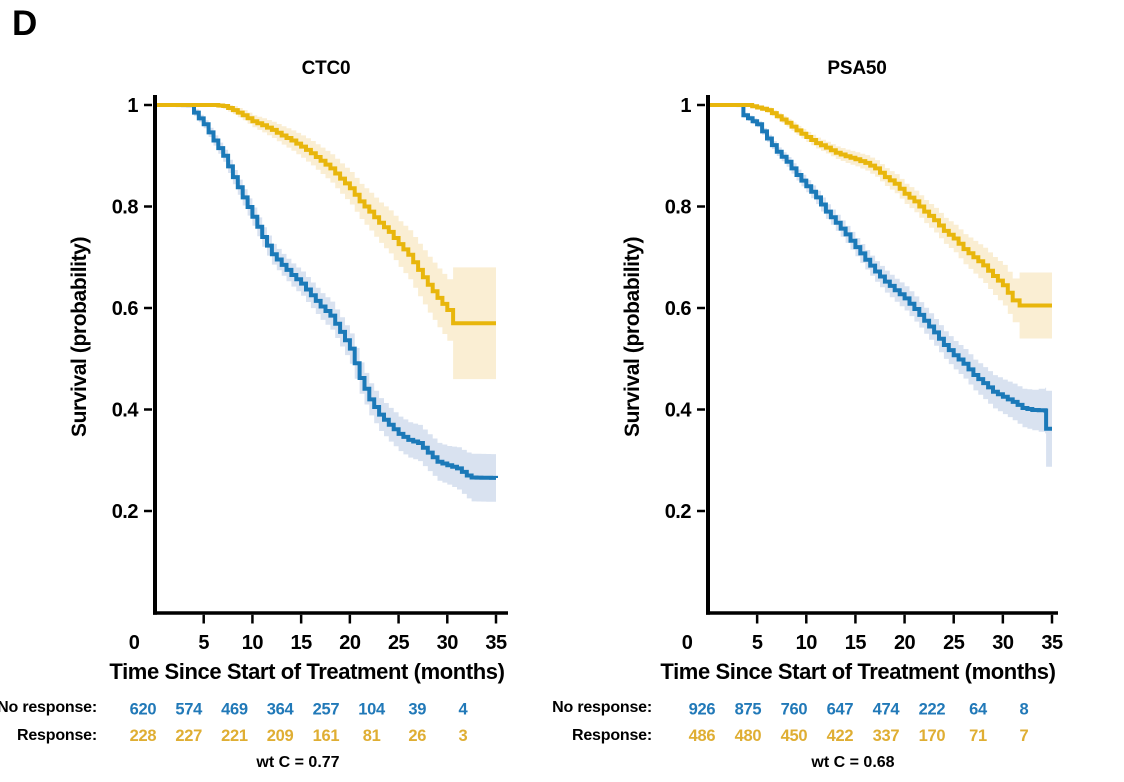 Image resolution: width=1124 pixels, height=782 pixels. What do you see at coordinates (234, 736) in the screenshot?
I see `risk-count-response: 221` at bounding box center [234, 736].